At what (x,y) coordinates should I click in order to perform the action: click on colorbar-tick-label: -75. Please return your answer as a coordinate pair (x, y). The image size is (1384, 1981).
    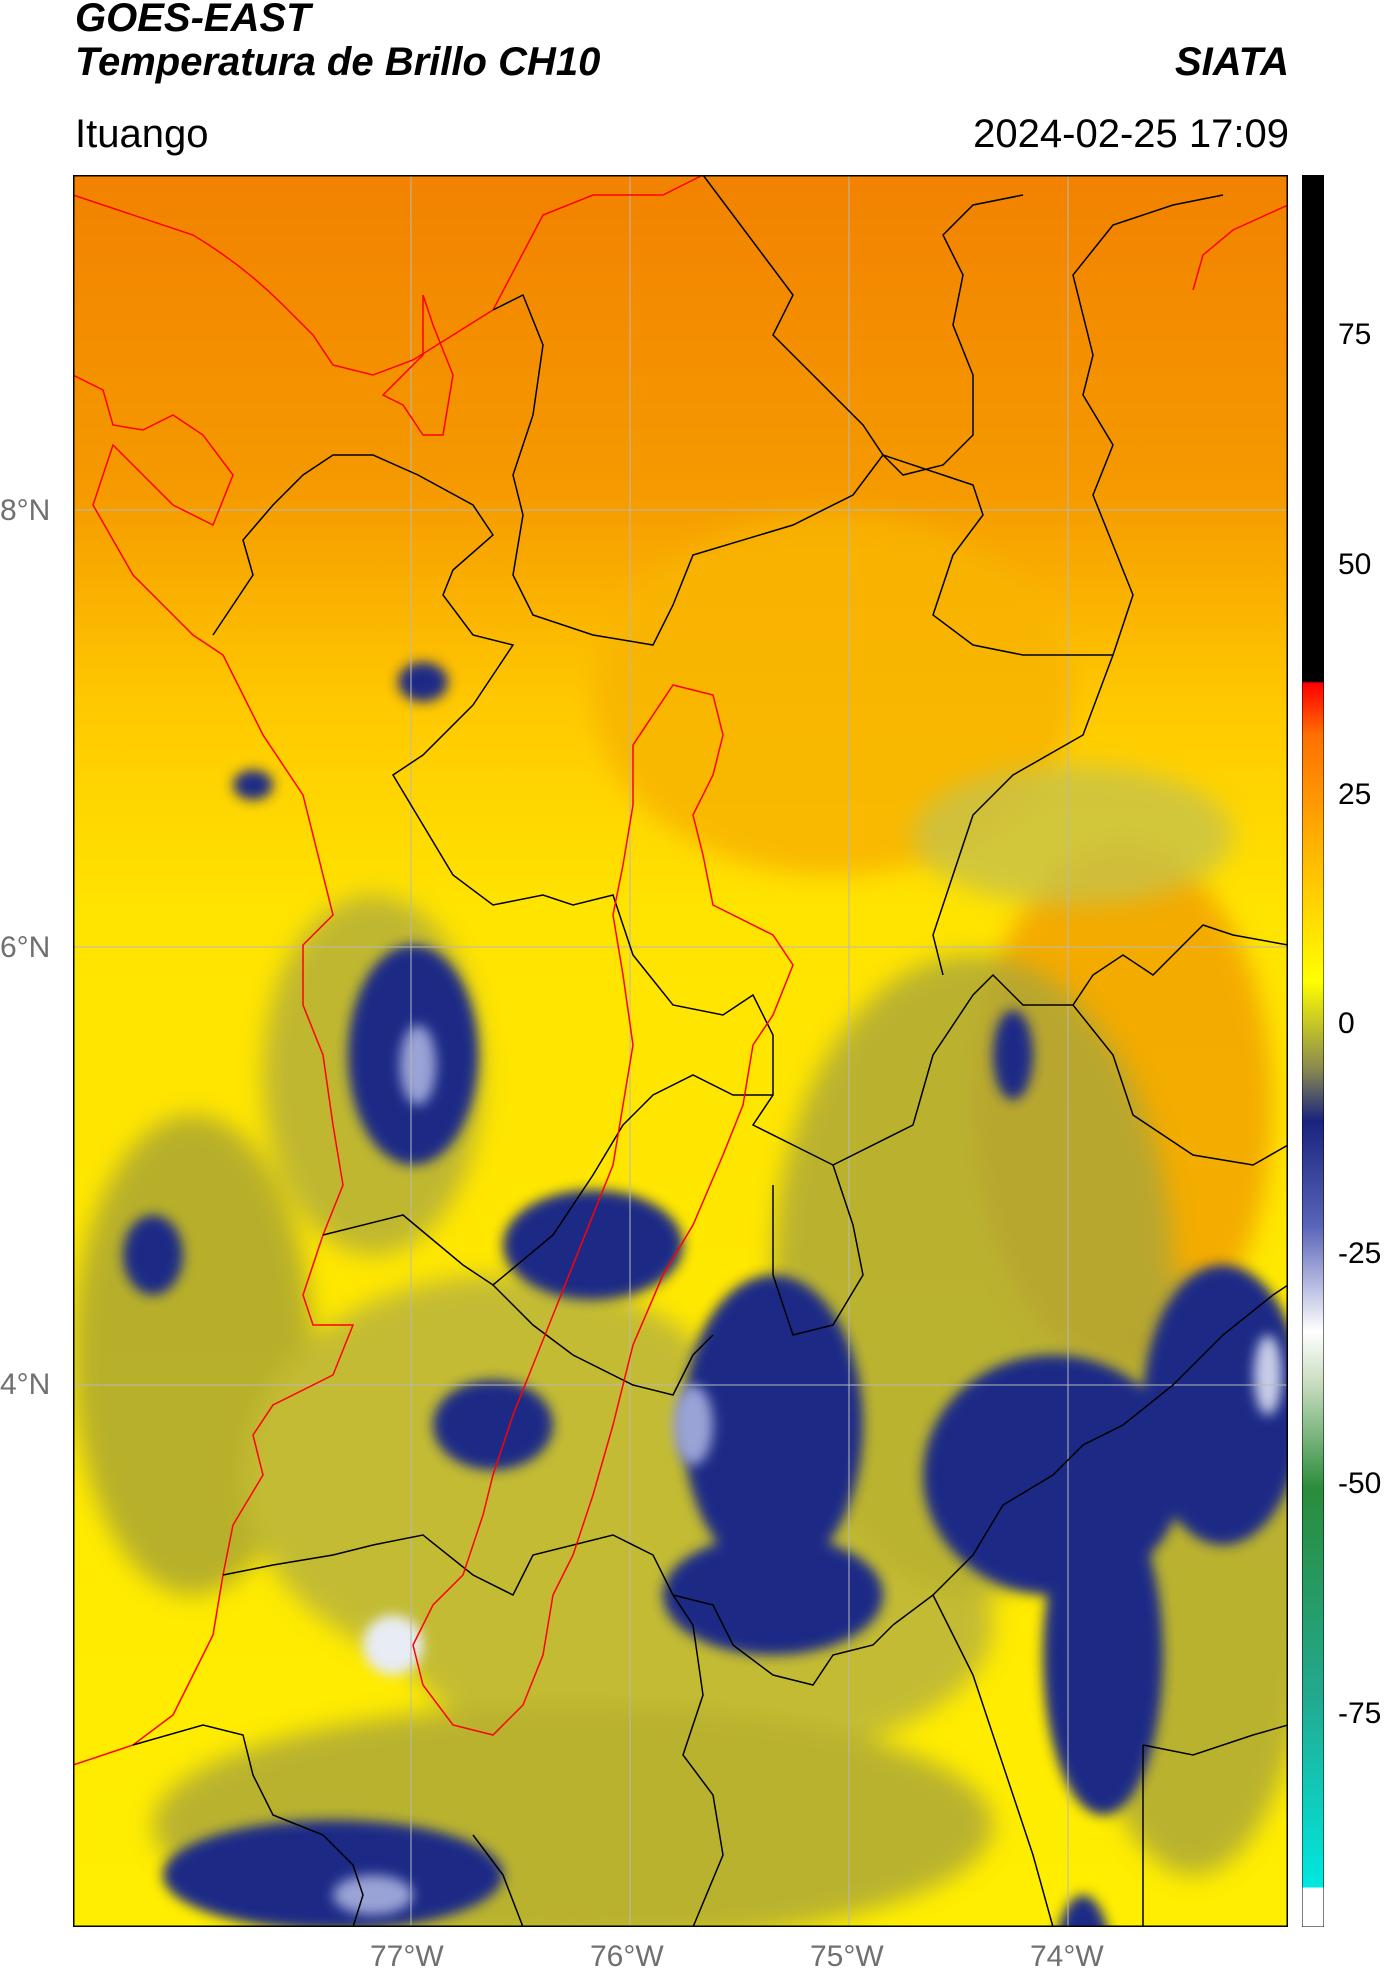
    Looking at the image, I should click on (1360, 1713).